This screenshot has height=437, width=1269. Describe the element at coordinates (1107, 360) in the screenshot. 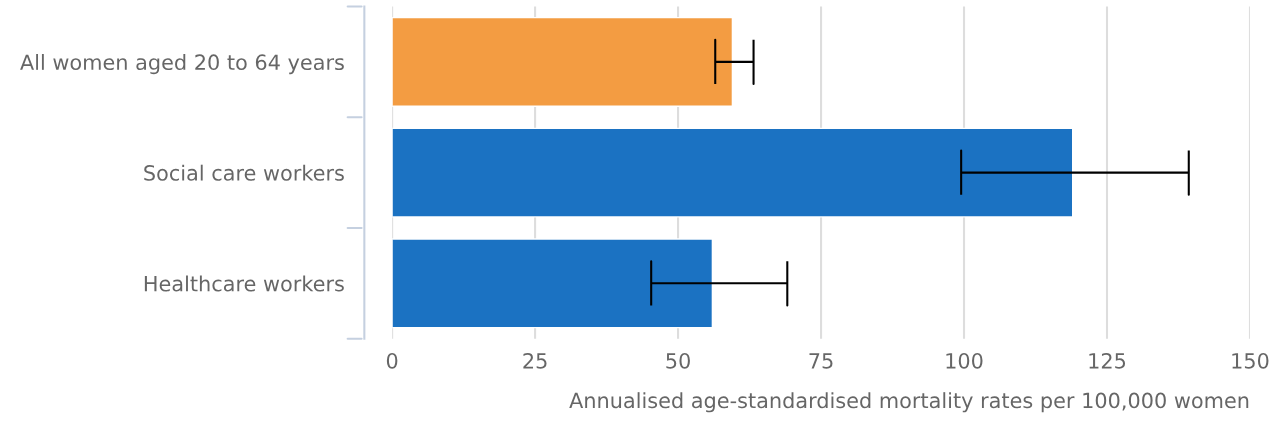

I see `x-tick-label: 125` at that location.